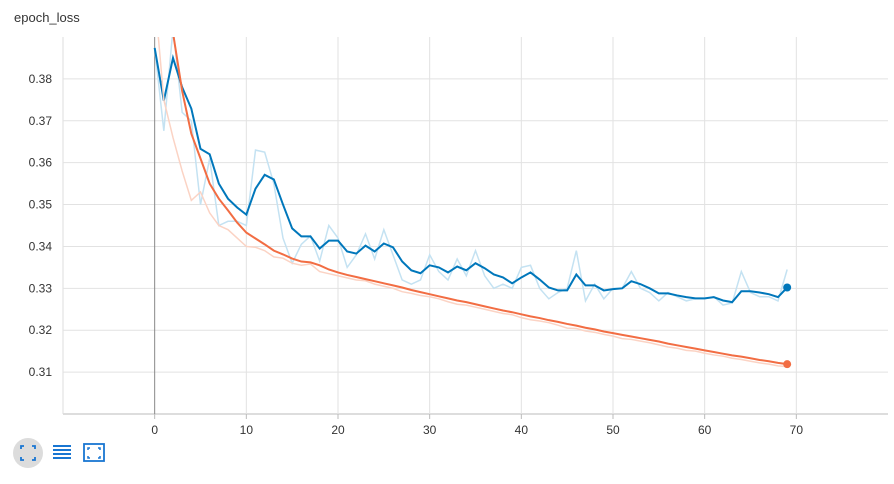  What do you see at coordinates (41, 163) in the screenshot?
I see `y-tick-label: 0.36` at bounding box center [41, 163].